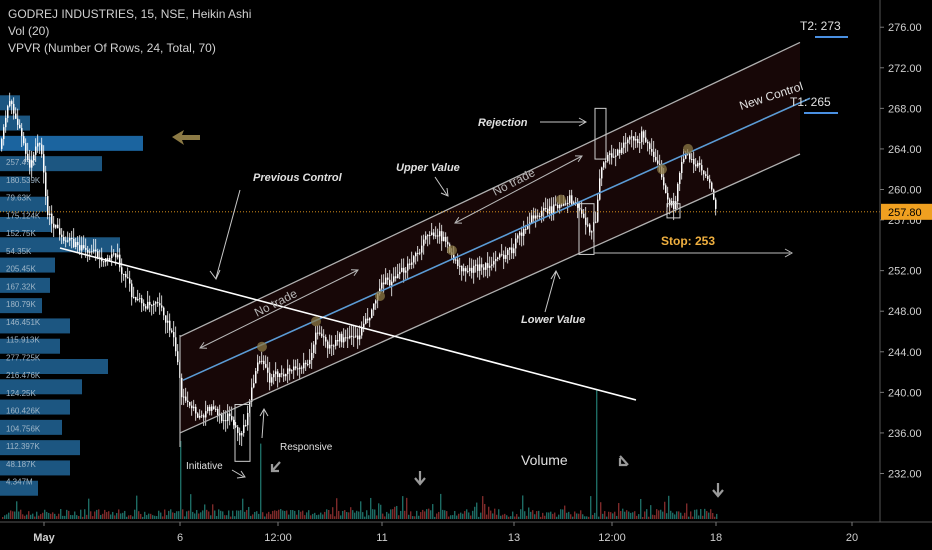 This screenshot has width=932, height=550. Describe the element at coordinates (578, 159) in the screenshot. I see `no-trade-upper-arrow-head` at that location.